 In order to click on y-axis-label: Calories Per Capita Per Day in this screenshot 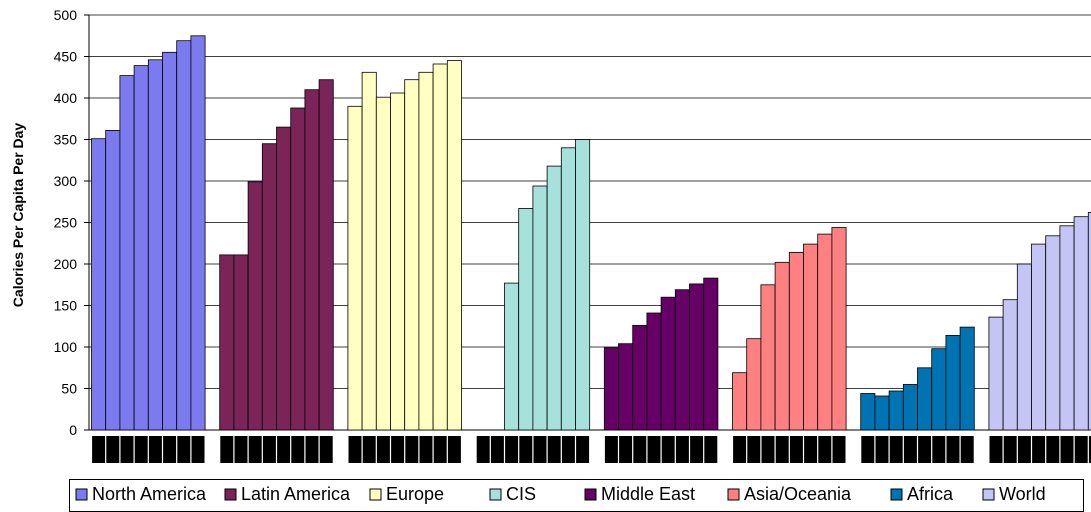, I will do `click(18, 215)`.